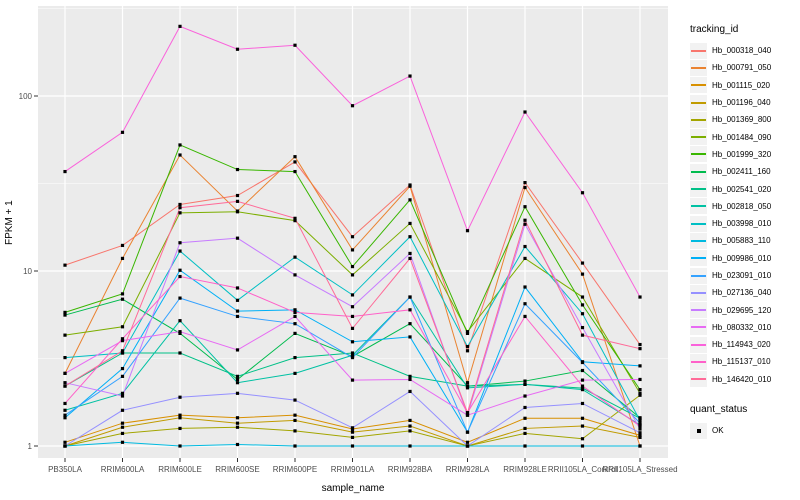  What do you see at coordinates (714, 29) in the screenshot?
I see `legend-title-tracking-id: tracking_id` at bounding box center [714, 29].